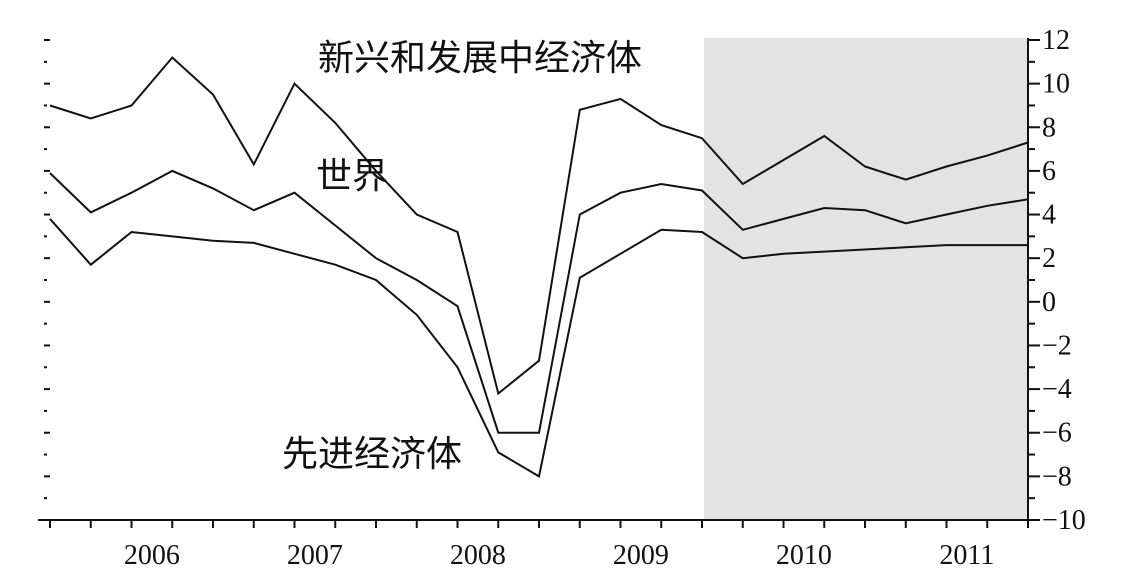 The width and height of the screenshot is (1122, 570). What do you see at coordinates (966, 555) in the screenshot?
I see `x-tick-label: 2011` at bounding box center [966, 555].